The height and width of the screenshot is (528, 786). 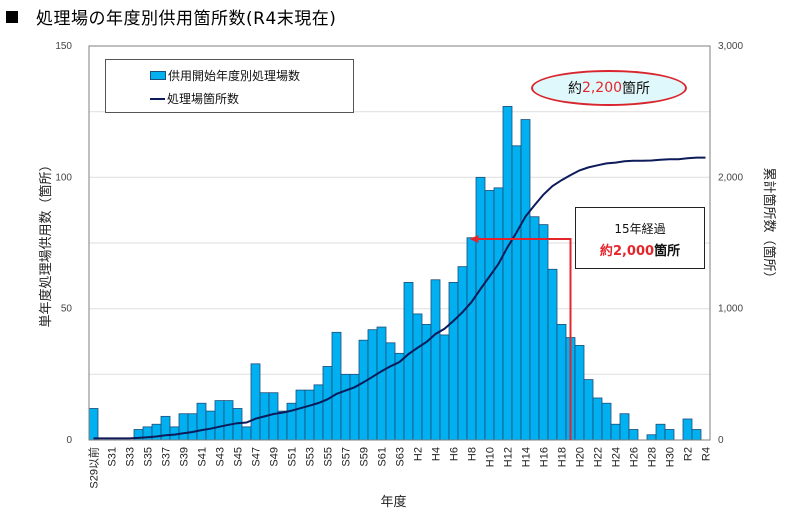 I want to click on x-tick-label: H16, so click(x=545, y=457).